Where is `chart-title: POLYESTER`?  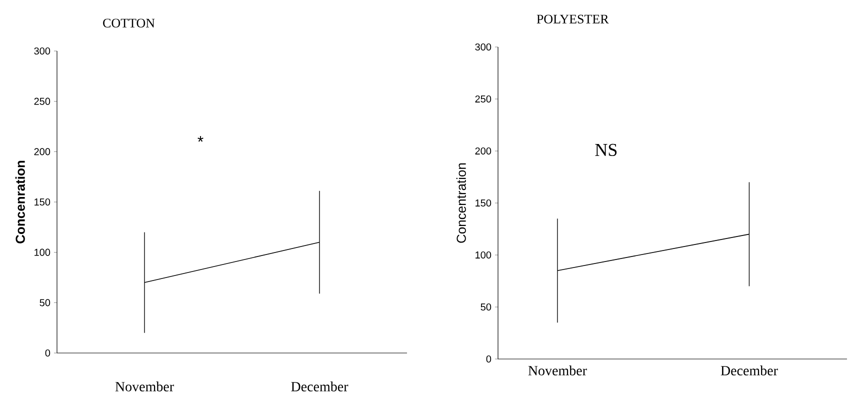
chart-title: POLYESTER is located at coordinates (572, 19).